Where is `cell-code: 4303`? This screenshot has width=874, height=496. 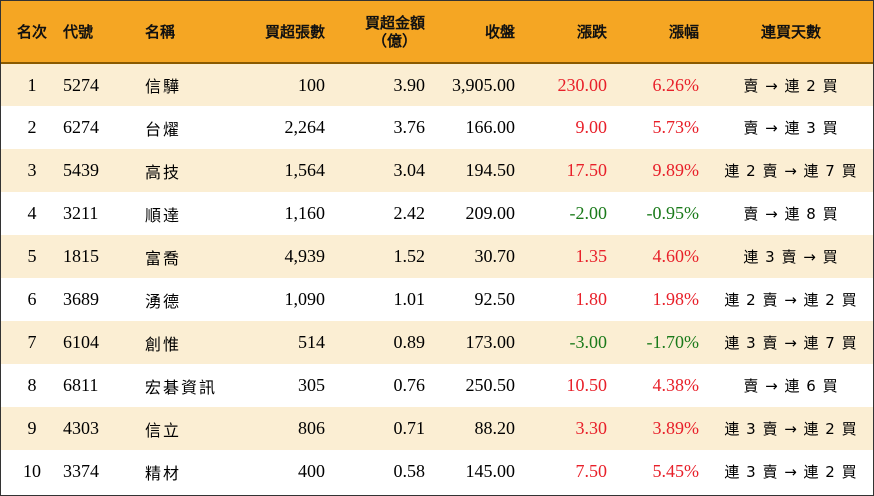
cell-code: 4303 is located at coordinates (81, 428).